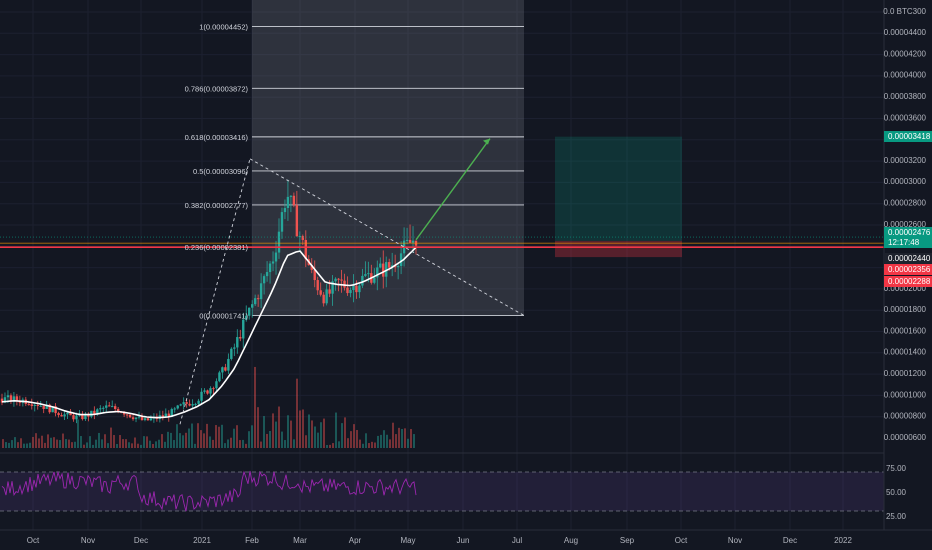  Describe the element at coordinates (905, 32) in the screenshot. I see `price-tick-label: 0.00004400` at that location.